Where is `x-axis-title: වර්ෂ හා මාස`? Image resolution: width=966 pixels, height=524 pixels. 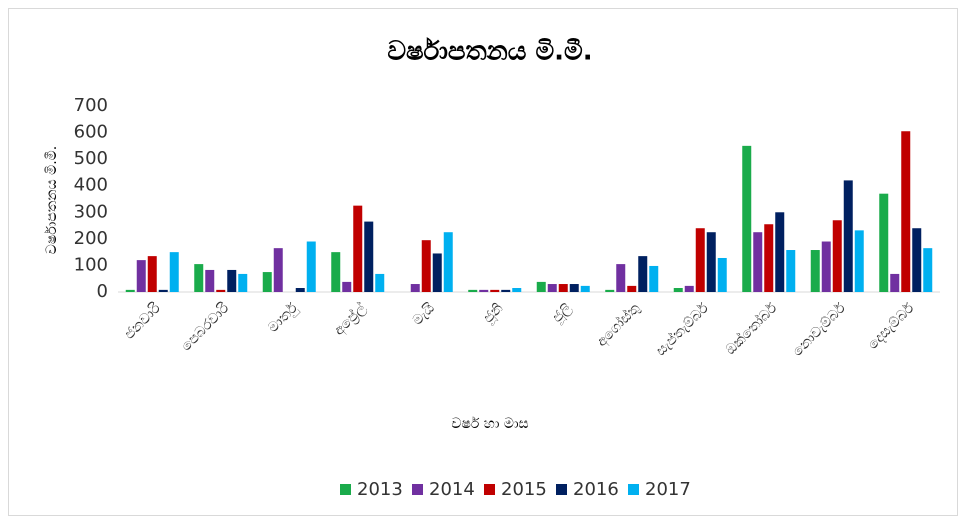
x-axis-title: වර්ෂ හා මාස is located at coordinates (489, 424).